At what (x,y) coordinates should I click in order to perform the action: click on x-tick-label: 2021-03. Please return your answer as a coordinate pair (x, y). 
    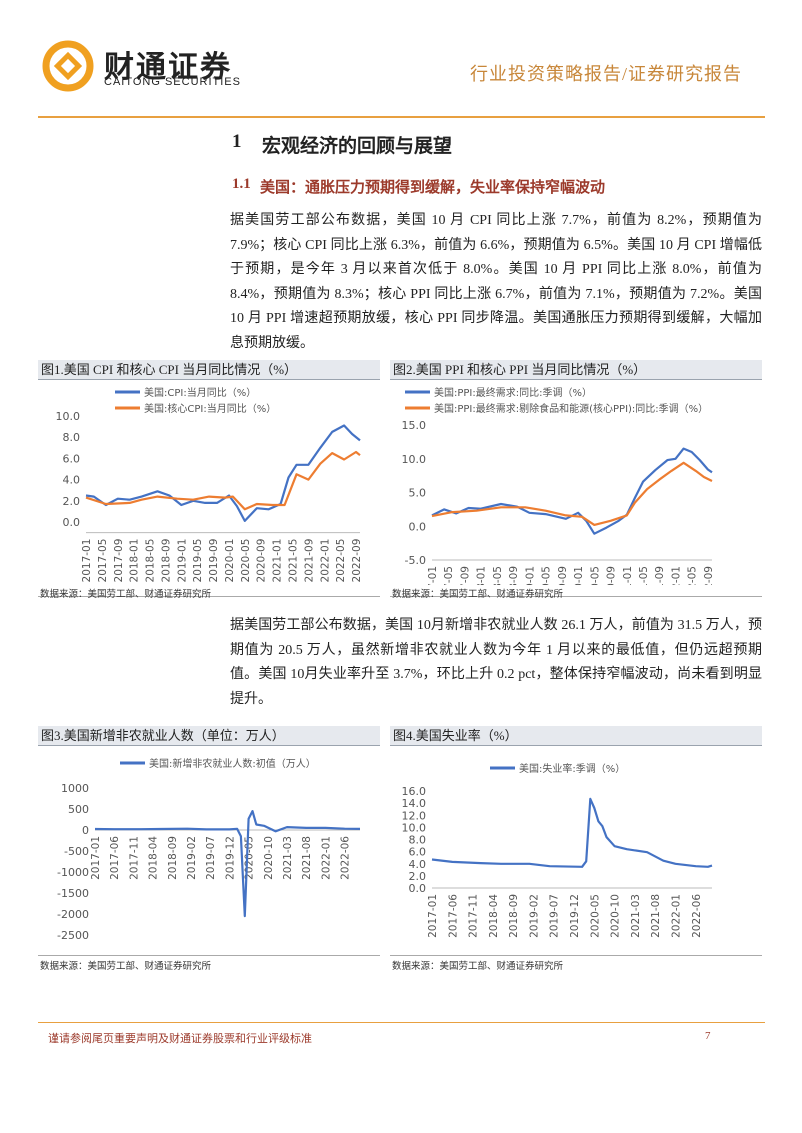
    Looking at the image, I should click on (288, 858).